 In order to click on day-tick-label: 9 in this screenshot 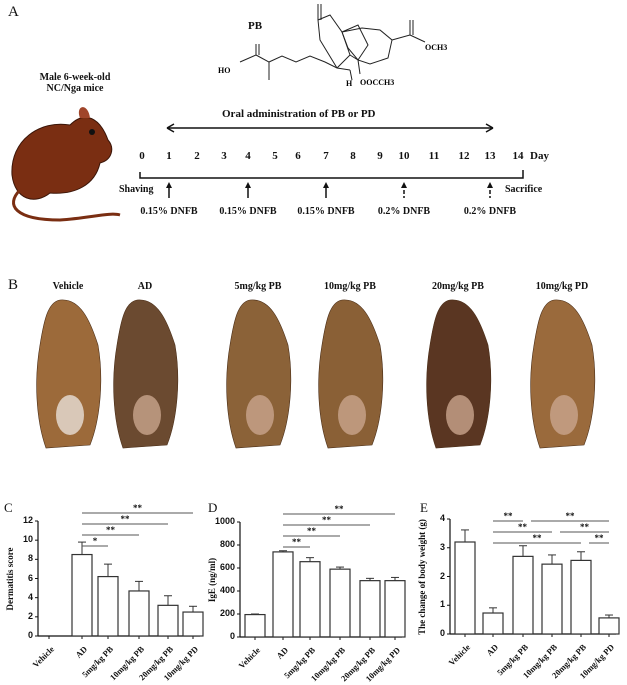, I will do `click(380, 156)`.